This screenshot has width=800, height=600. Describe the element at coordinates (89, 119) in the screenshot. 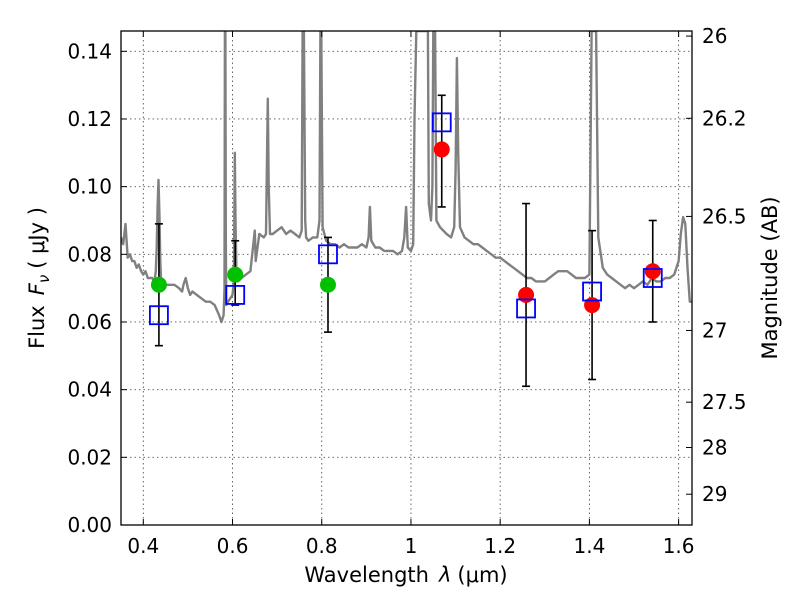

I see `y-tick-label-6: 0.12` at that location.